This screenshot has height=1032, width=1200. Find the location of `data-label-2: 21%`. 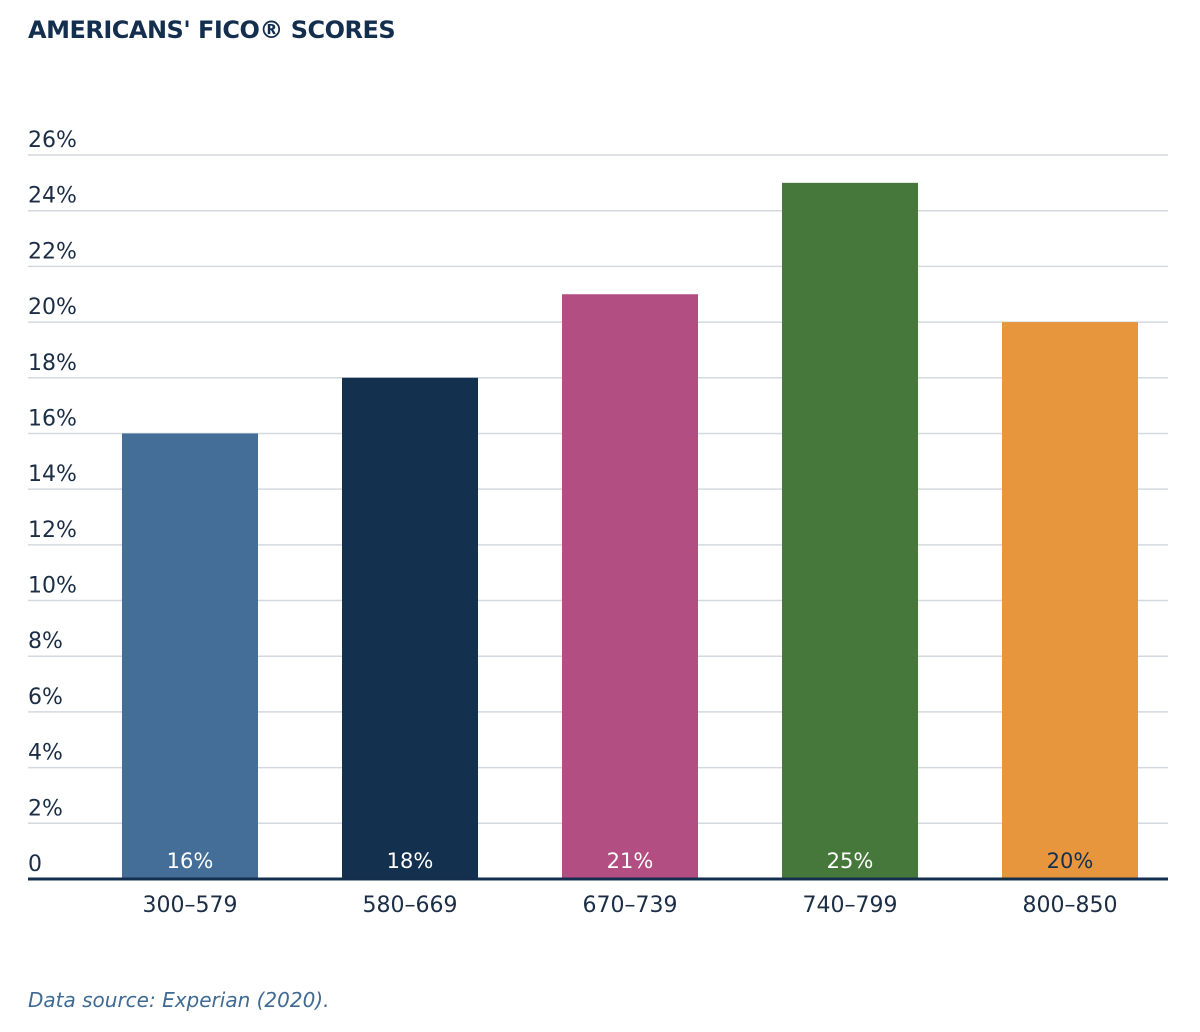

data-label-2: 21% is located at coordinates (630, 861).